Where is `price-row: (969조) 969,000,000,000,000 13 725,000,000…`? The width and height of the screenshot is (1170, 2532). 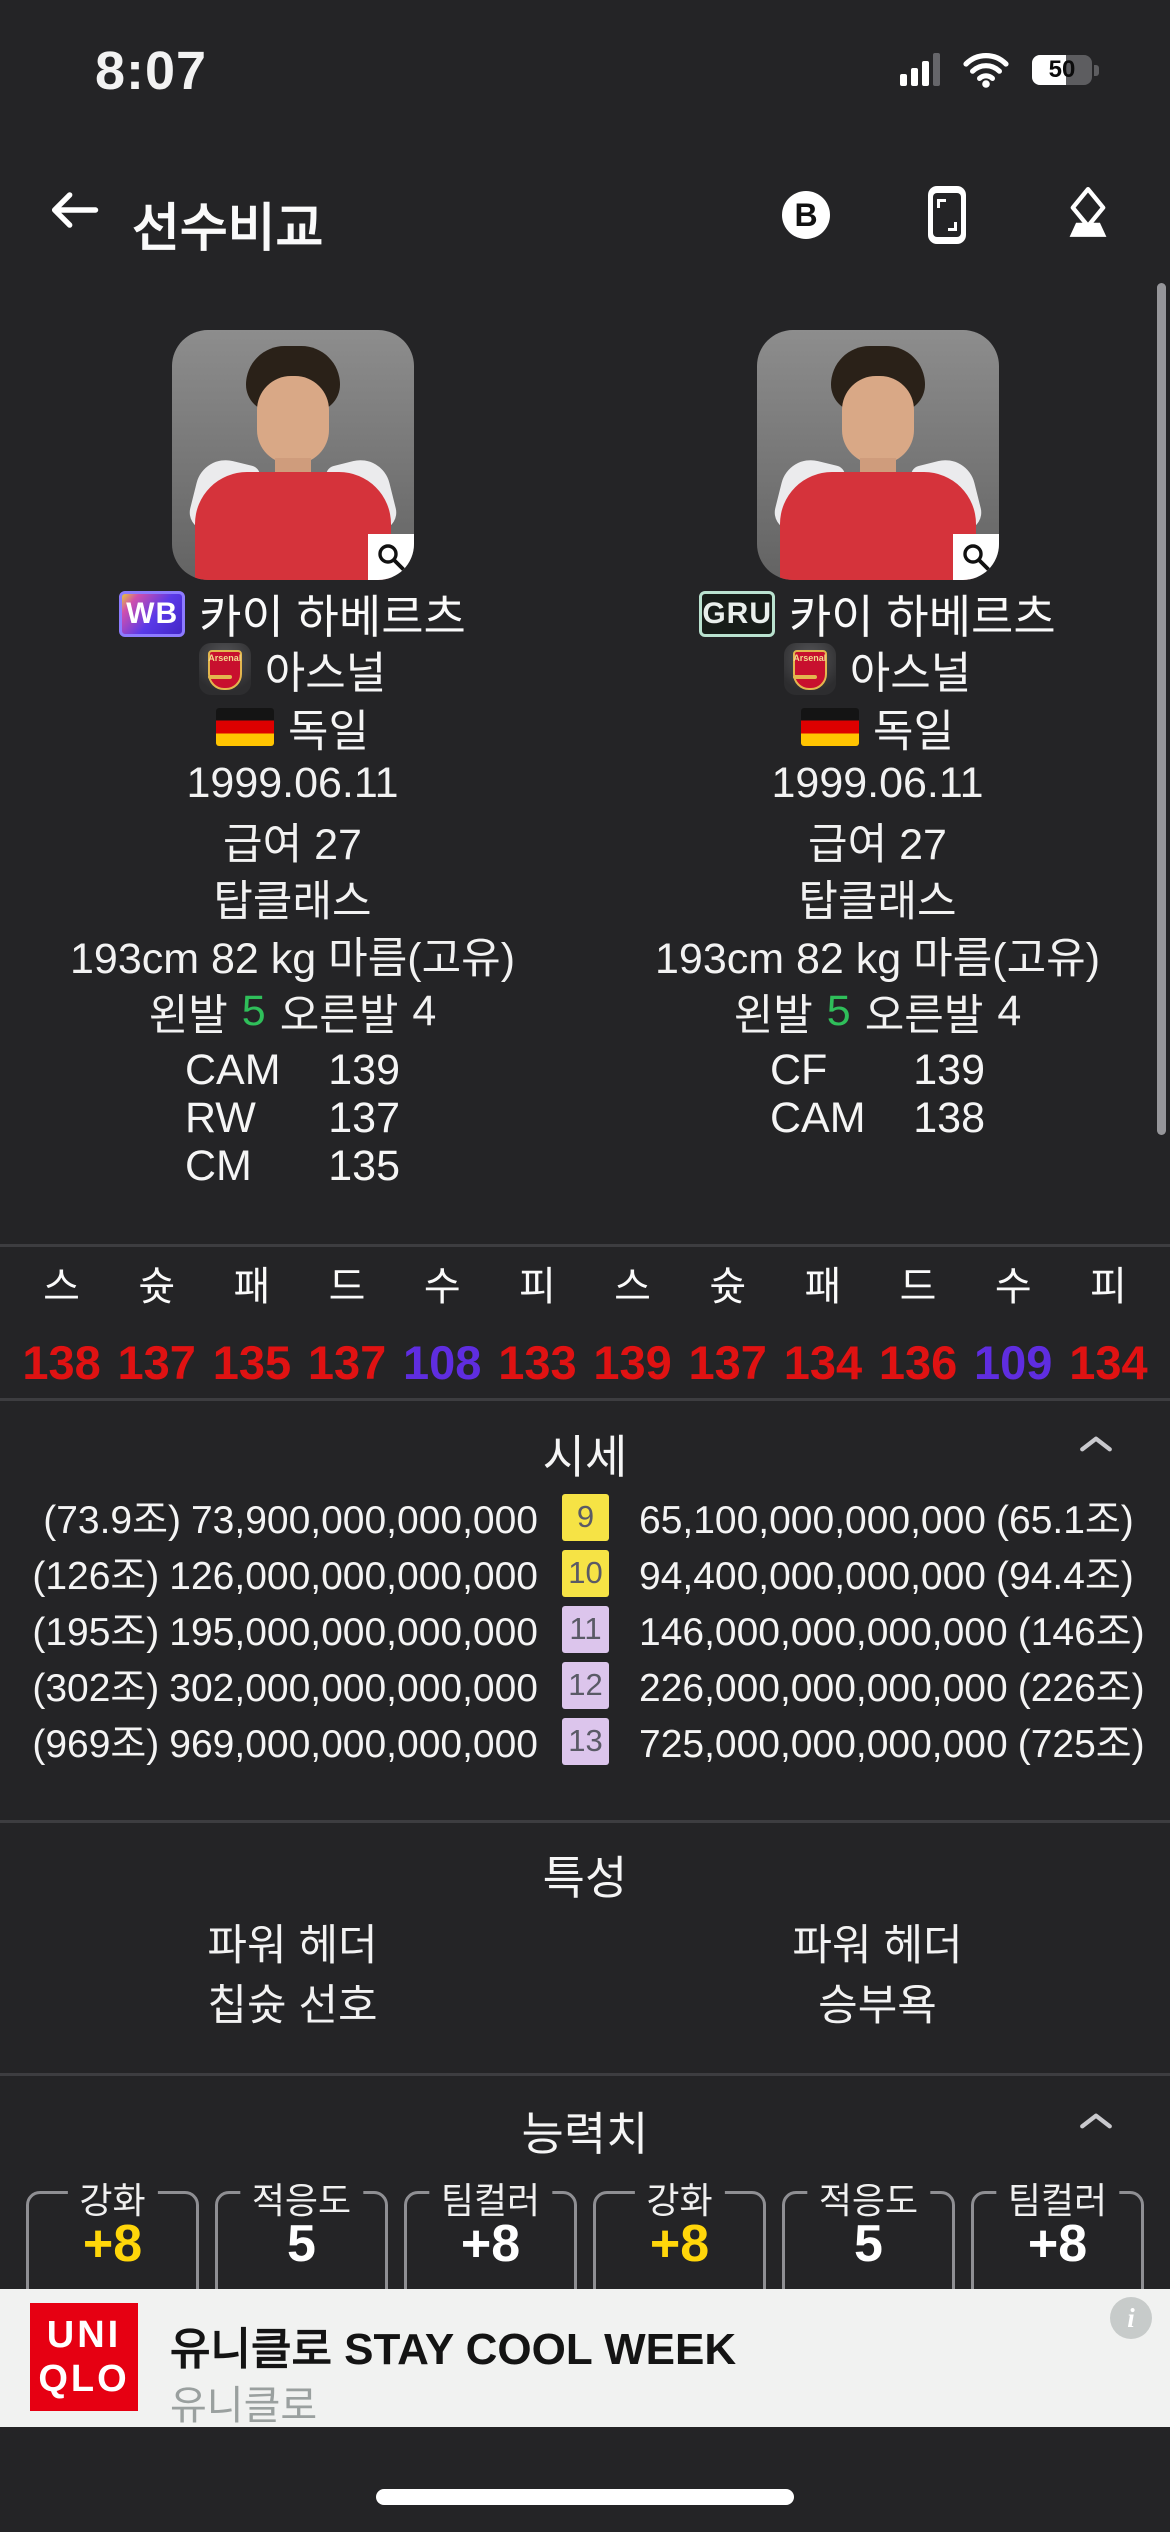 price-row: (969조) 969,000,000,000,000 13 725,000,000… is located at coordinates (585, 1741).